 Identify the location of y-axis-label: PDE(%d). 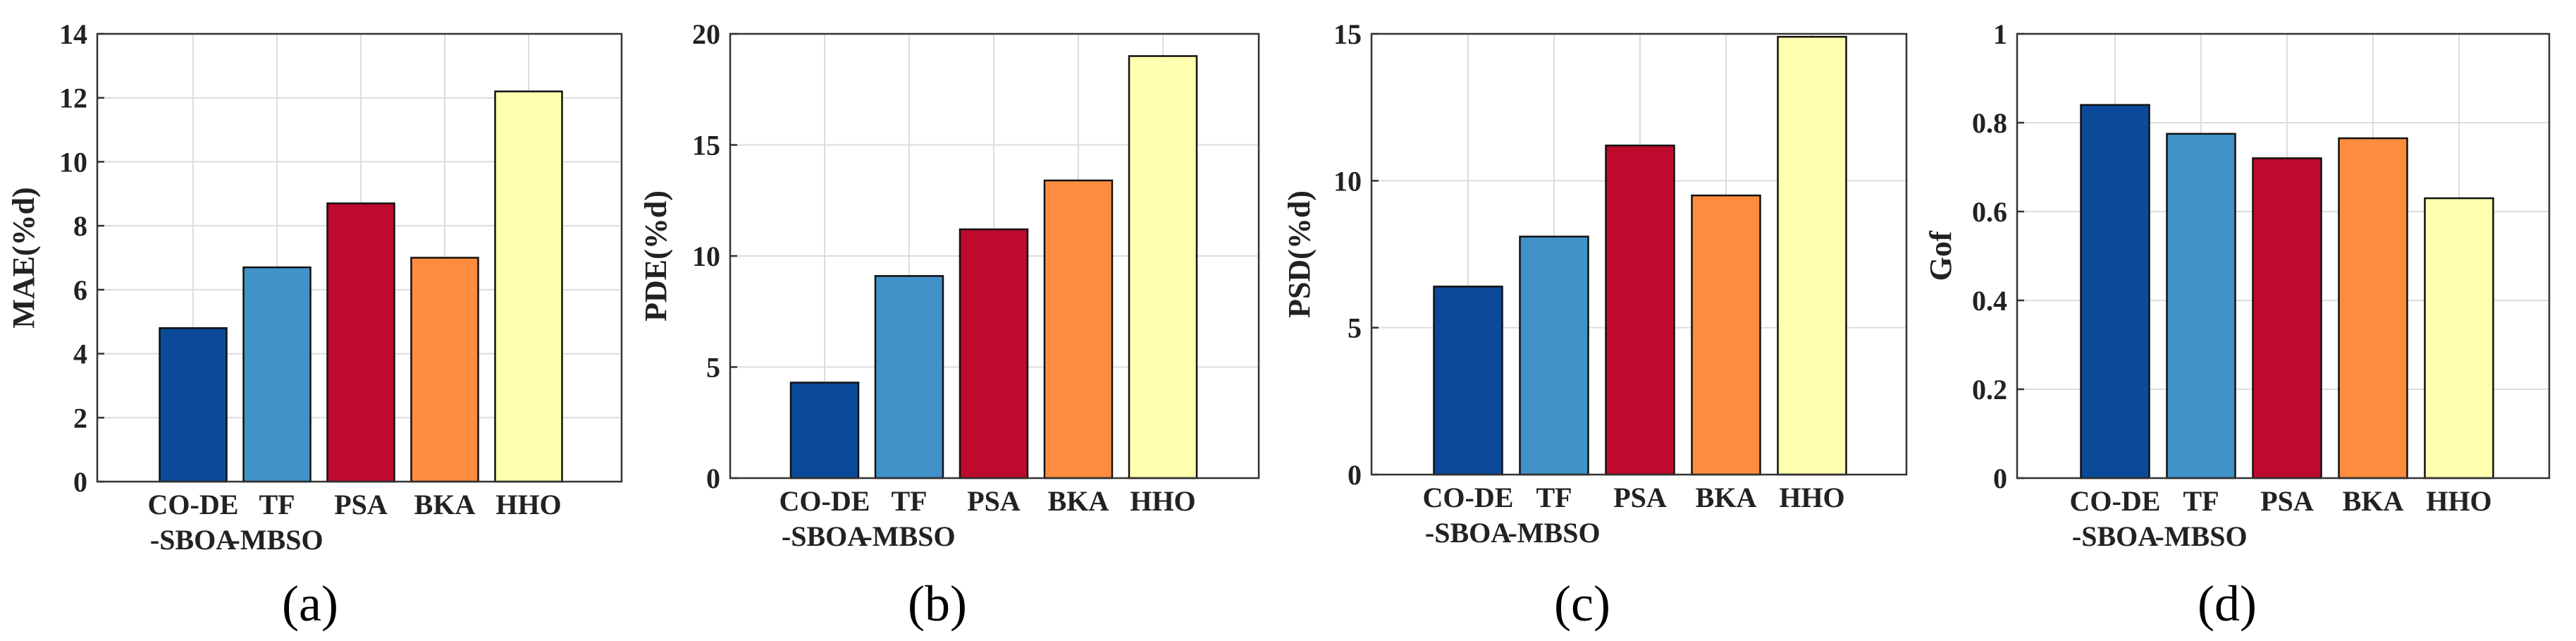
(656, 256).